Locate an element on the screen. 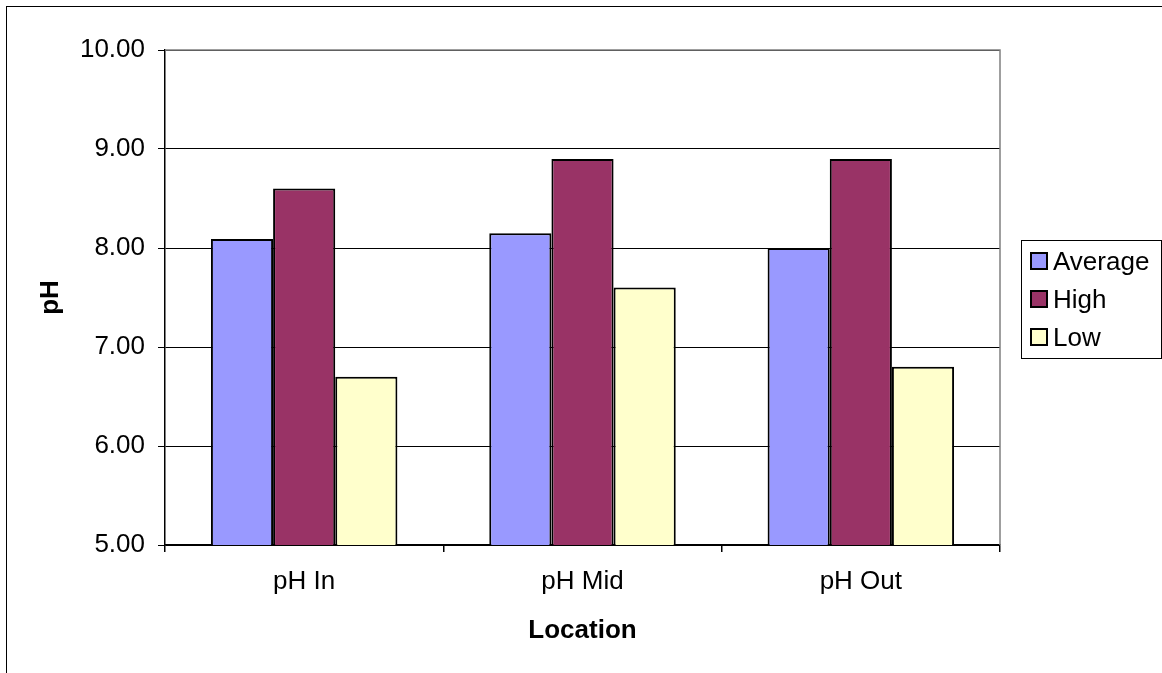 The image size is (1162, 673). legend-label: Low is located at coordinates (1077, 336).